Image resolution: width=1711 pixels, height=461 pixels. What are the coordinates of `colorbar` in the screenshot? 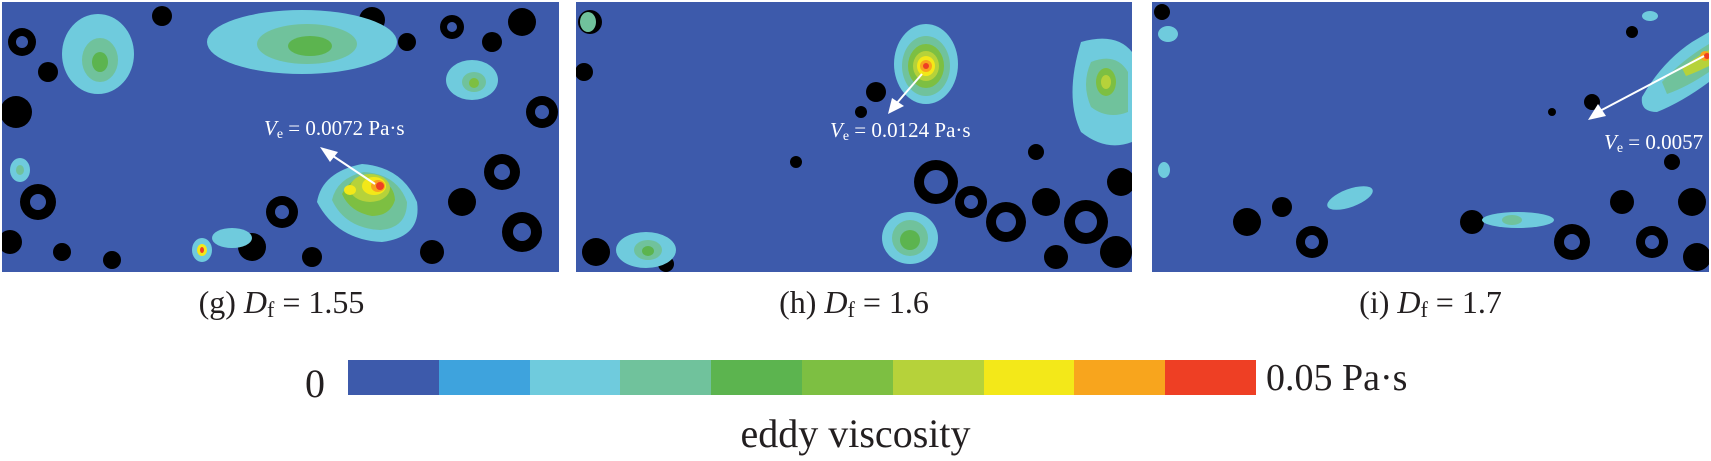 It's located at (802, 377).